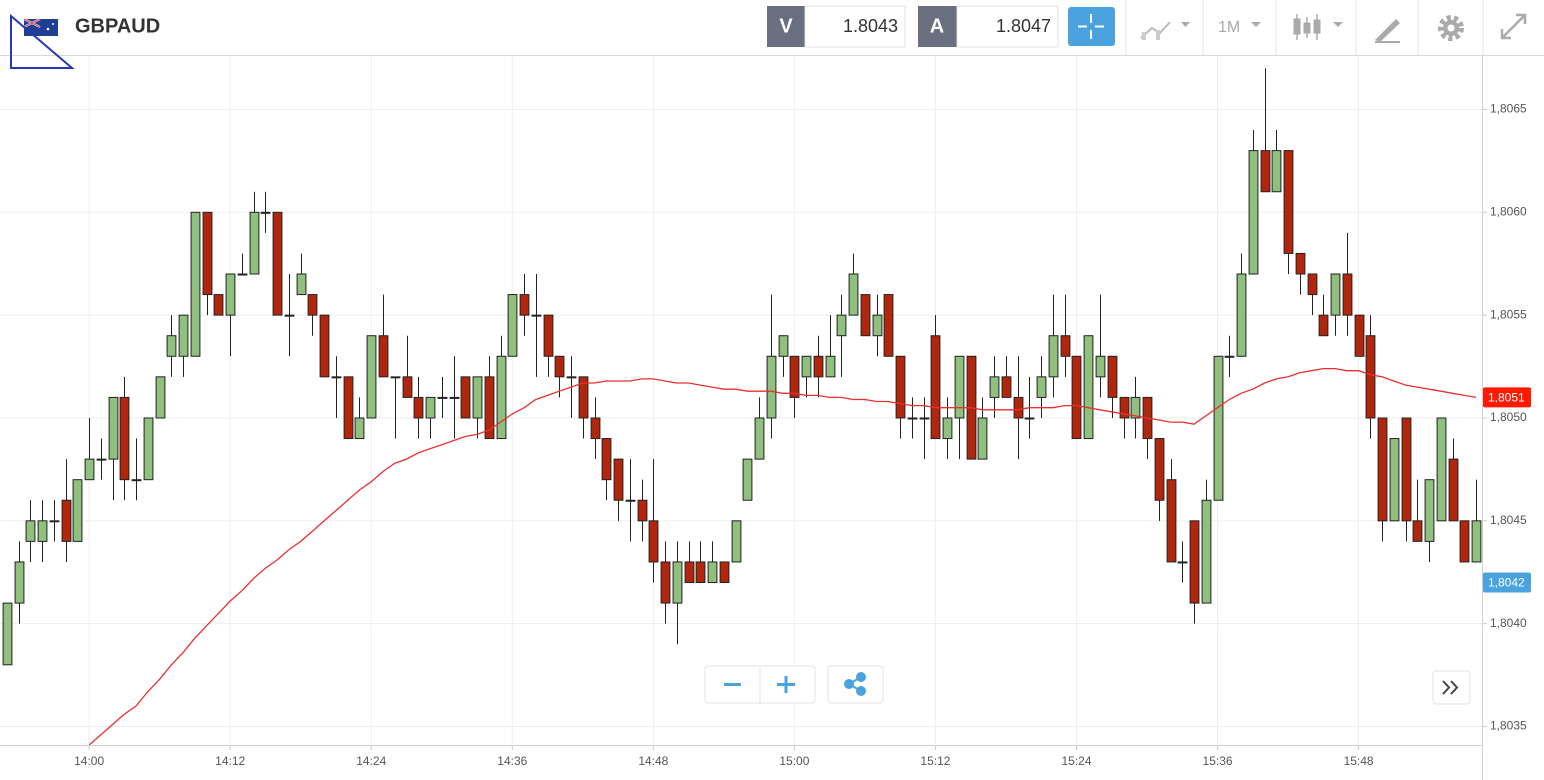 The height and width of the screenshot is (780, 1544). Describe the element at coordinates (1239, 27) in the screenshot. I see `timeframe-button: 1M` at that location.